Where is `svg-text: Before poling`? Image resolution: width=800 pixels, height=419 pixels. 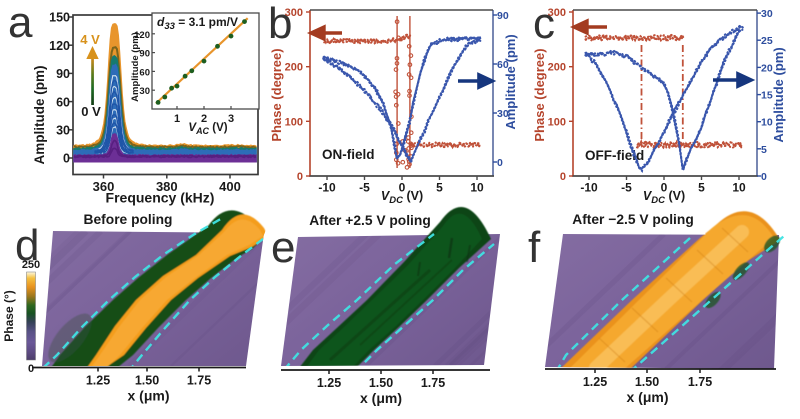
svg-text: Before poling is located at coordinates (128, 219).